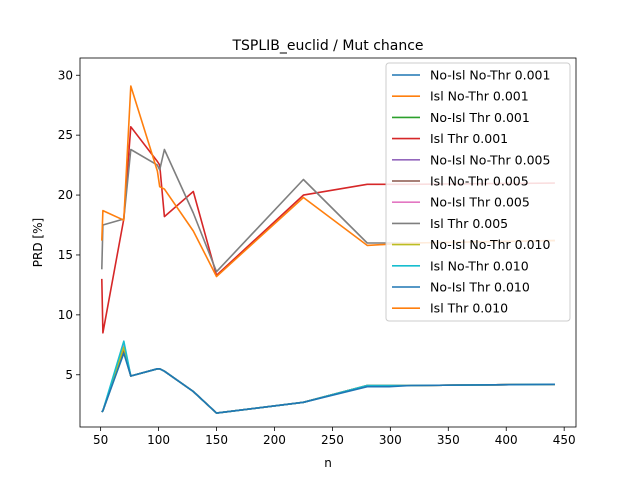 The height and width of the screenshot is (480, 640). What do you see at coordinates (490, 159) in the screenshot?
I see `legend-label: No-Isl No-Thr 0.005` at bounding box center [490, 159].